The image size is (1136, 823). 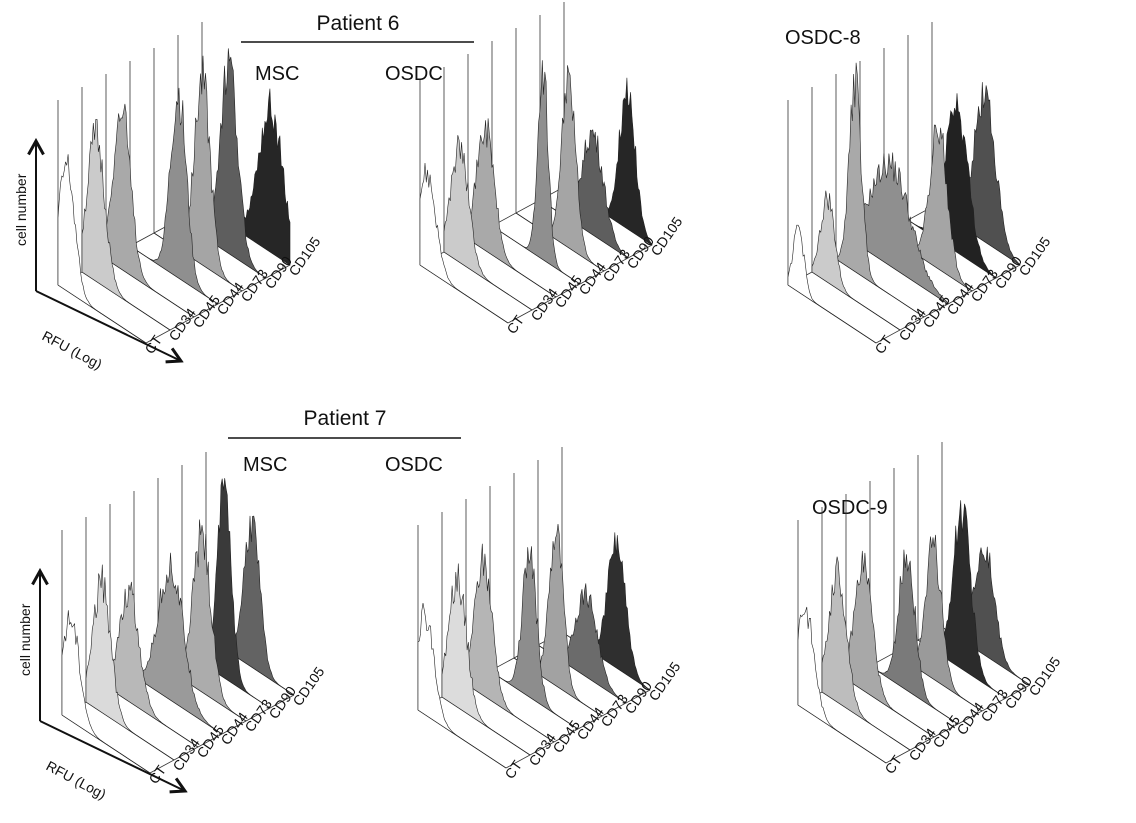 What do you see at coordinates (584, 194) in the screenshot?
I see `histogram-cd90` at bounding box center [584, 194].